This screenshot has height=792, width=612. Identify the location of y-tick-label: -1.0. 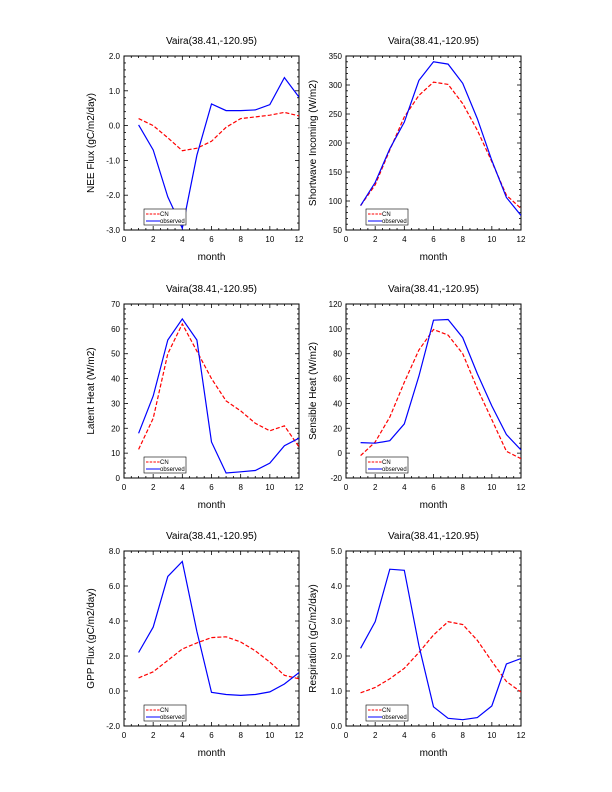
(113, 160).